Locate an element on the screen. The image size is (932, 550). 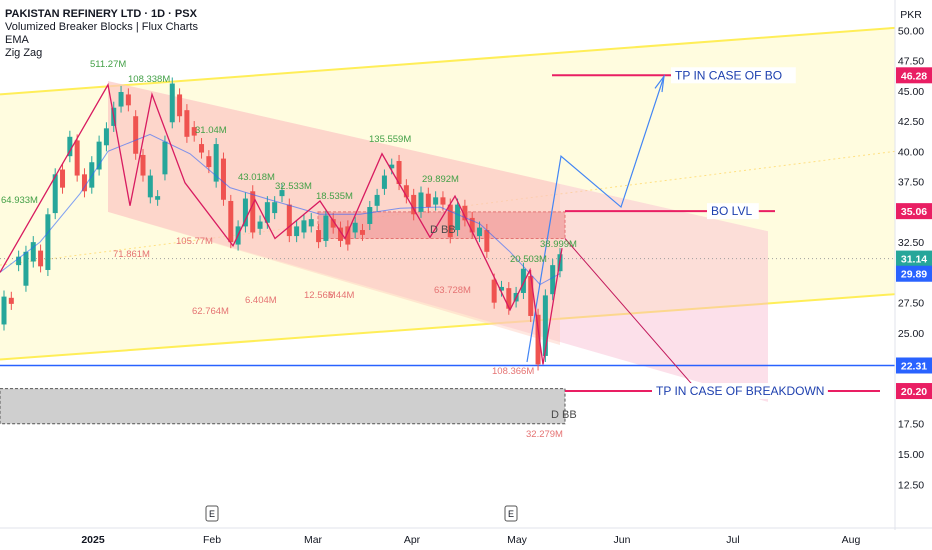
breaker-block-lower is located at coordinates (283, 406).